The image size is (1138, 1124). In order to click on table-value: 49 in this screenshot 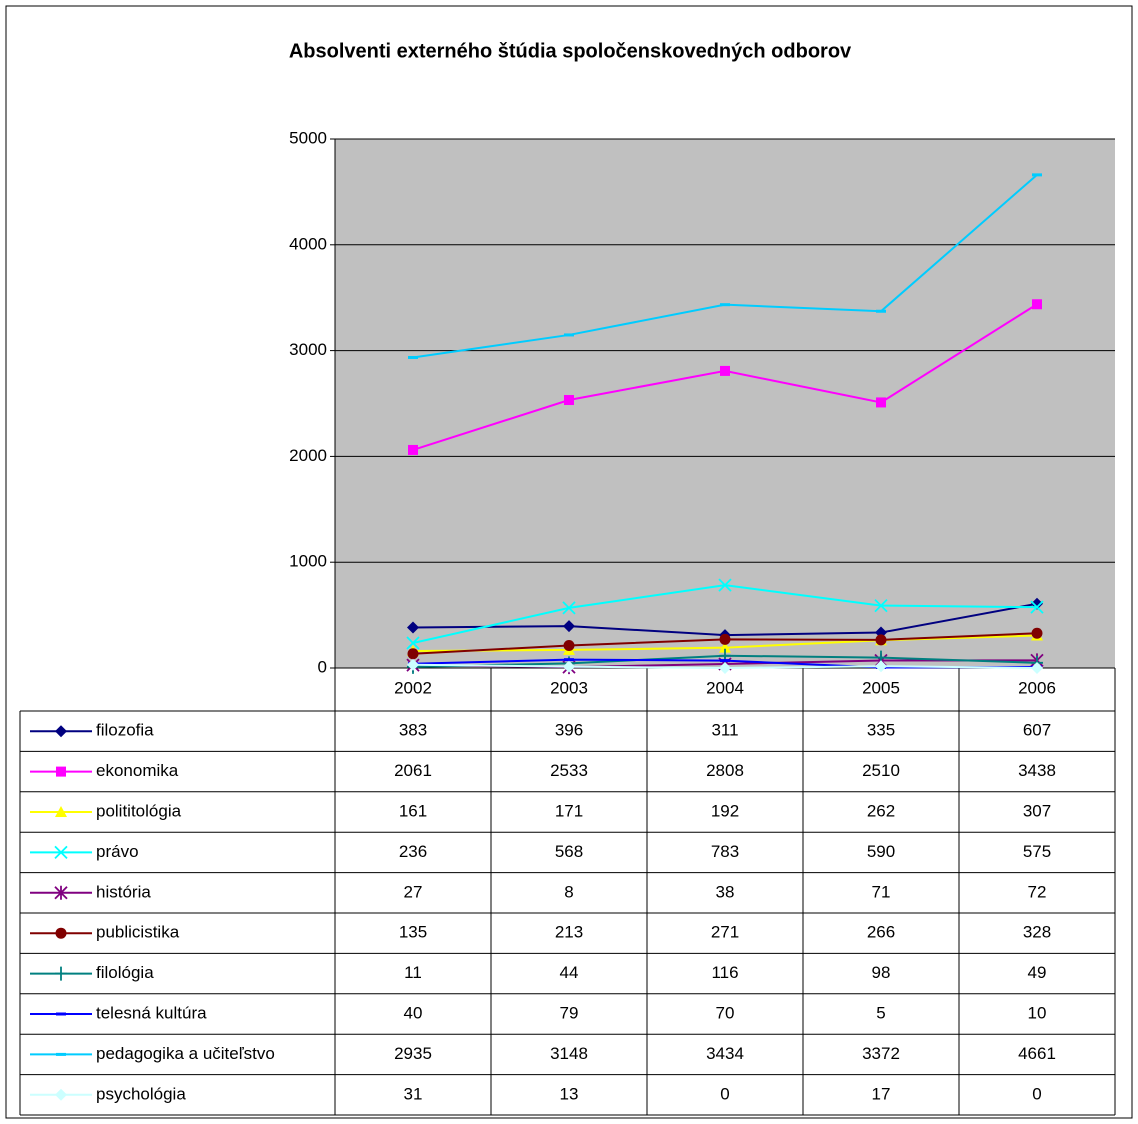, I will do `click(1037, 972)`.